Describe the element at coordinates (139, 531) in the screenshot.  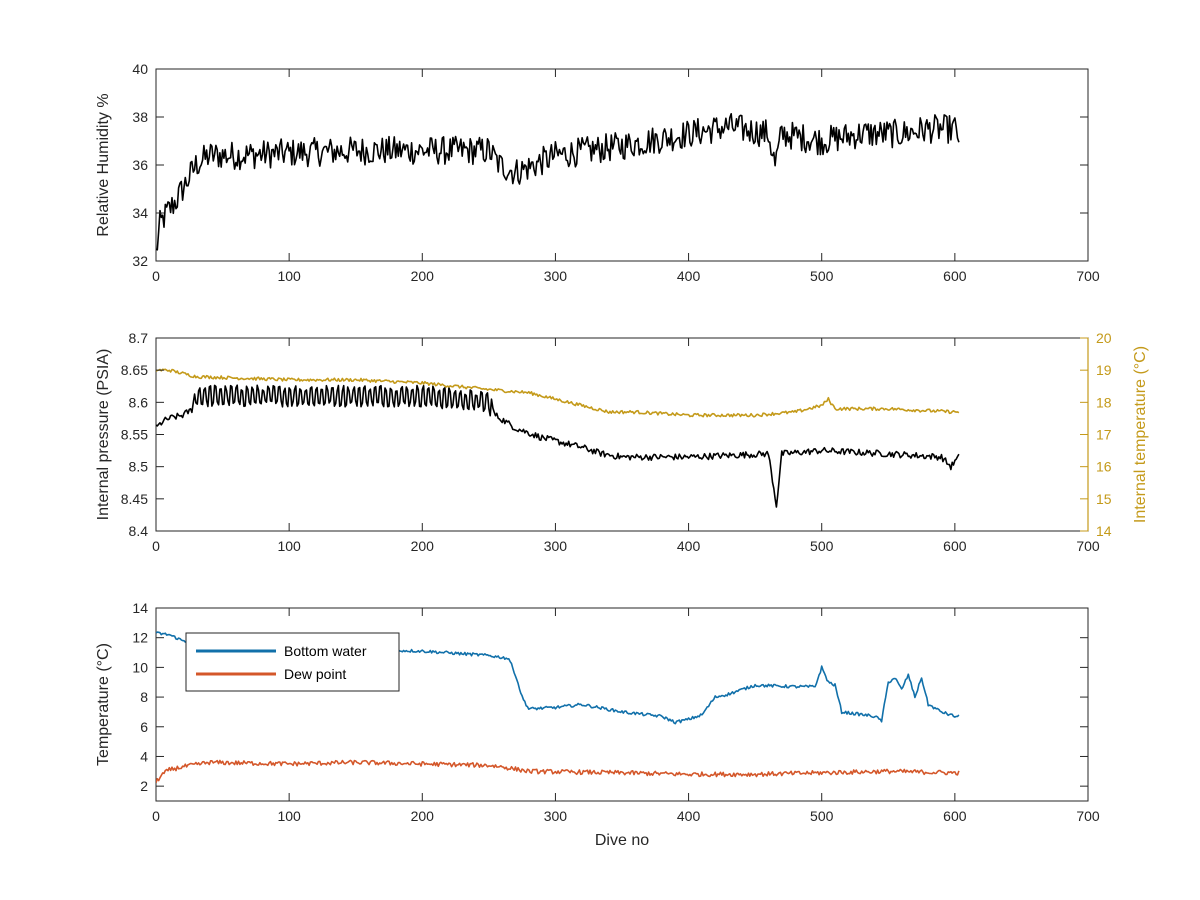
I see `y-tick-label: 8.4` at that location.